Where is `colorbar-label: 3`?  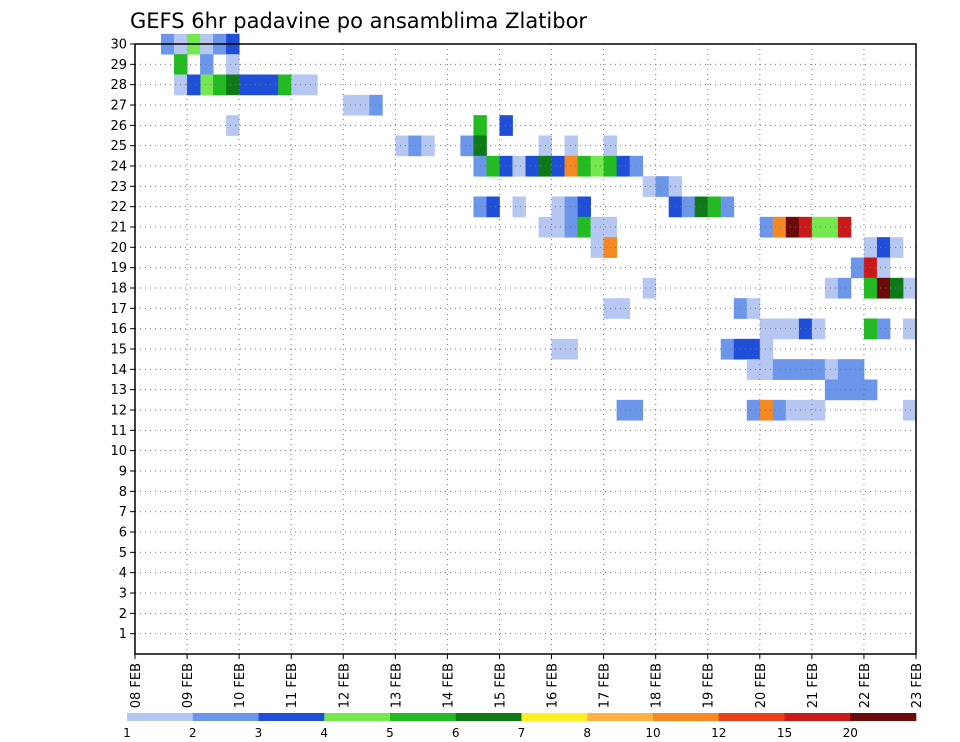 colorbar-label: 3 is located at coordinates (259, 733).